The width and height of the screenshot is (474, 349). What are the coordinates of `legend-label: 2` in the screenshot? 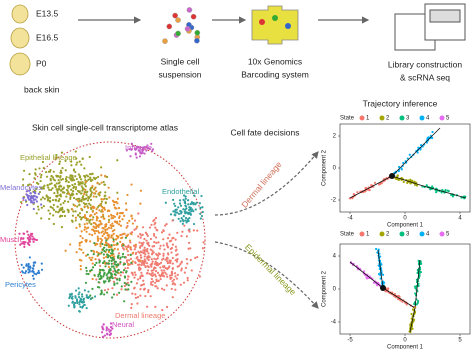 It's located at (388, 119).